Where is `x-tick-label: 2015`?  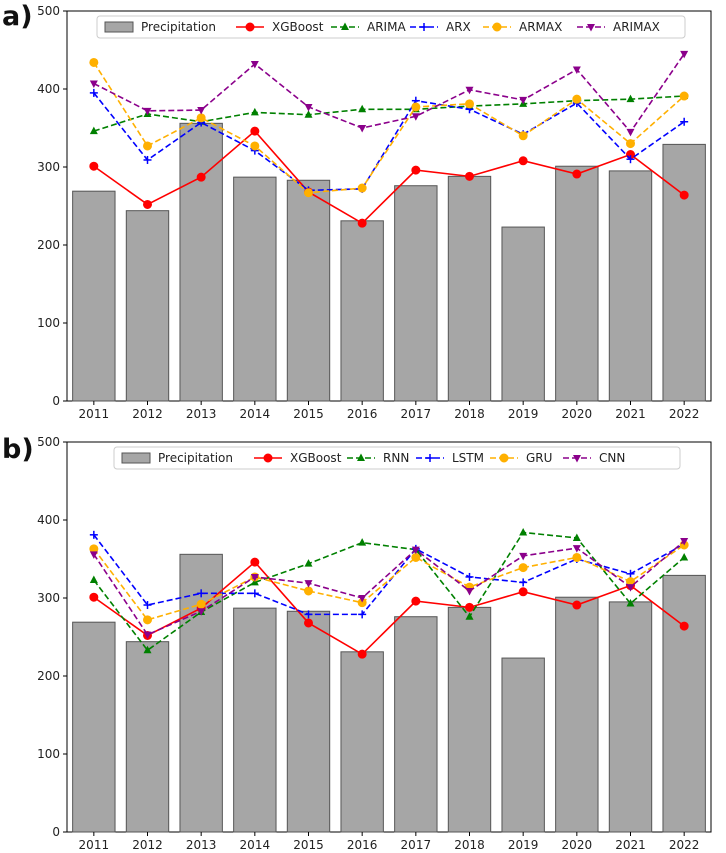
x-tick-label: 2015 is located at coordinates (308, 414).